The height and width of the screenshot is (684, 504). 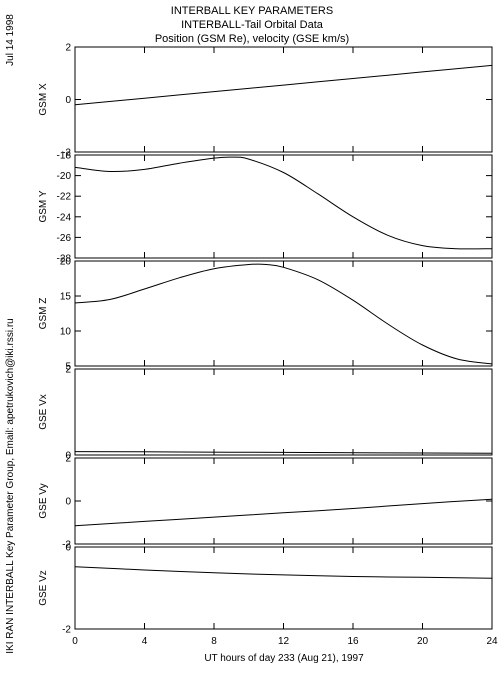 What do you see at coordinates (145, 641) in the screenshot?
I see `x-tick-label-1: 4` at bounding box center [145, 641].